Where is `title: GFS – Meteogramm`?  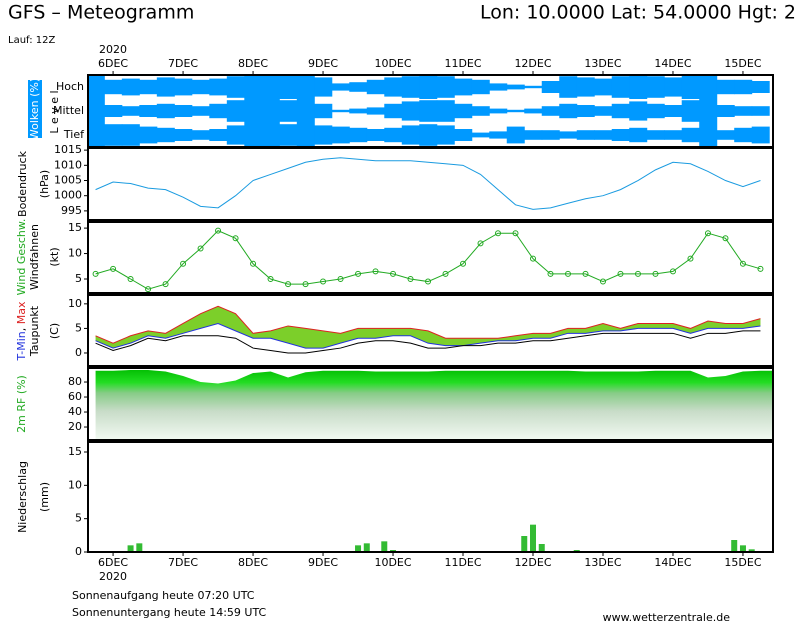 title: GFS – Meteogramm is located at coordinates (101, 13).